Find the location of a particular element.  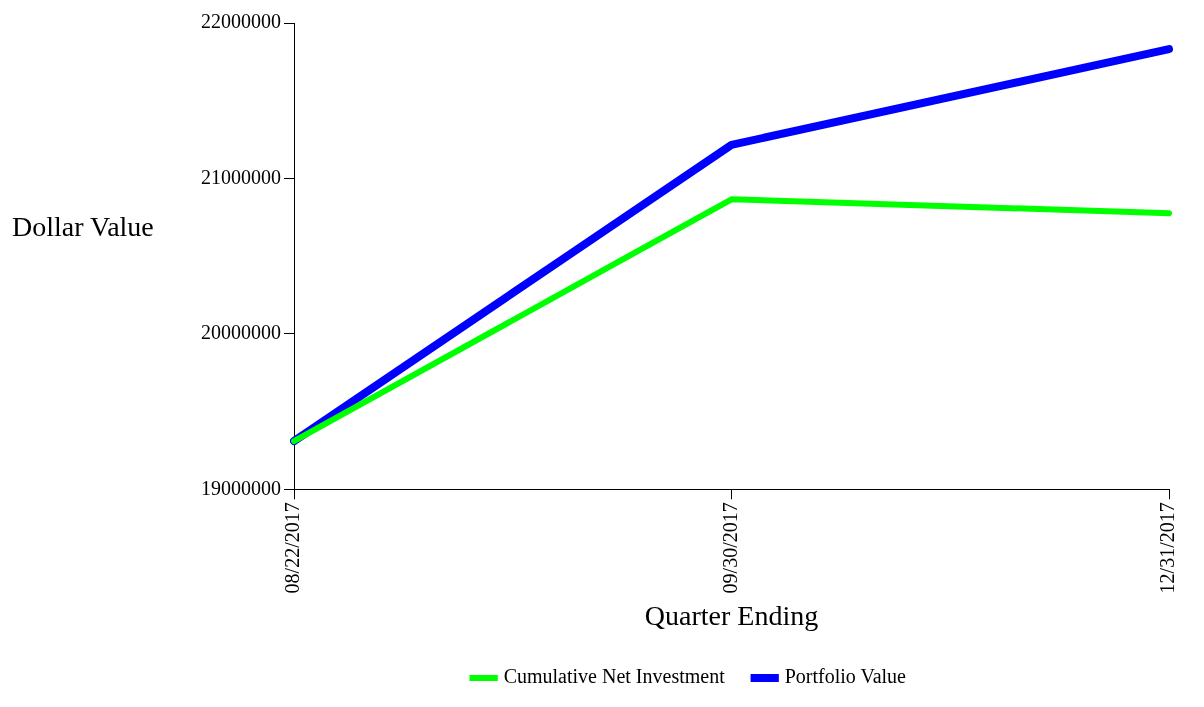

y-tick-label: 20000000 is located at coordinates (241, 332).